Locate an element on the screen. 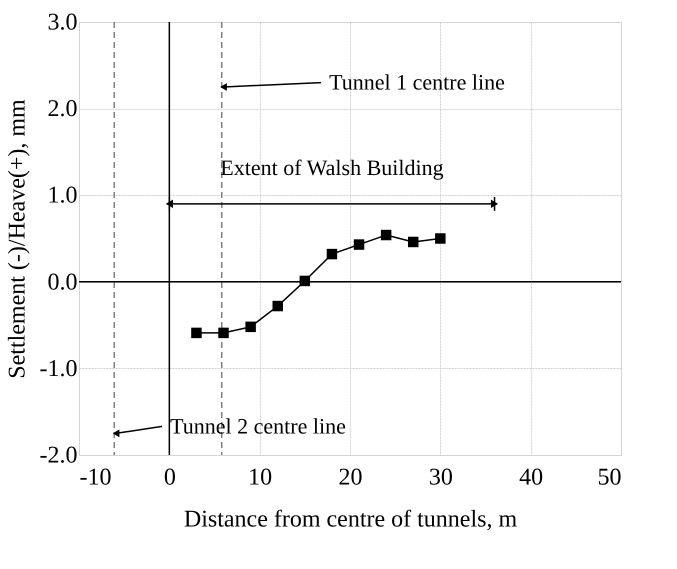  ref-line-label: Tunnel 1 centre line is located at coordinates (417, 82).